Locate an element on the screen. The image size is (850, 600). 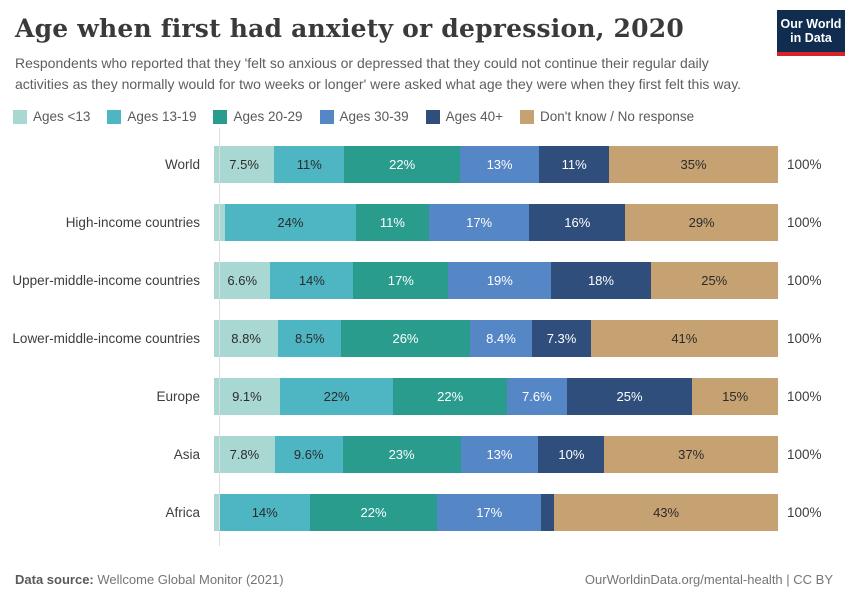
chart-row: World 7.5% 11% 22% 13% 11% 35% 100% is located at coordinates (425, 164).